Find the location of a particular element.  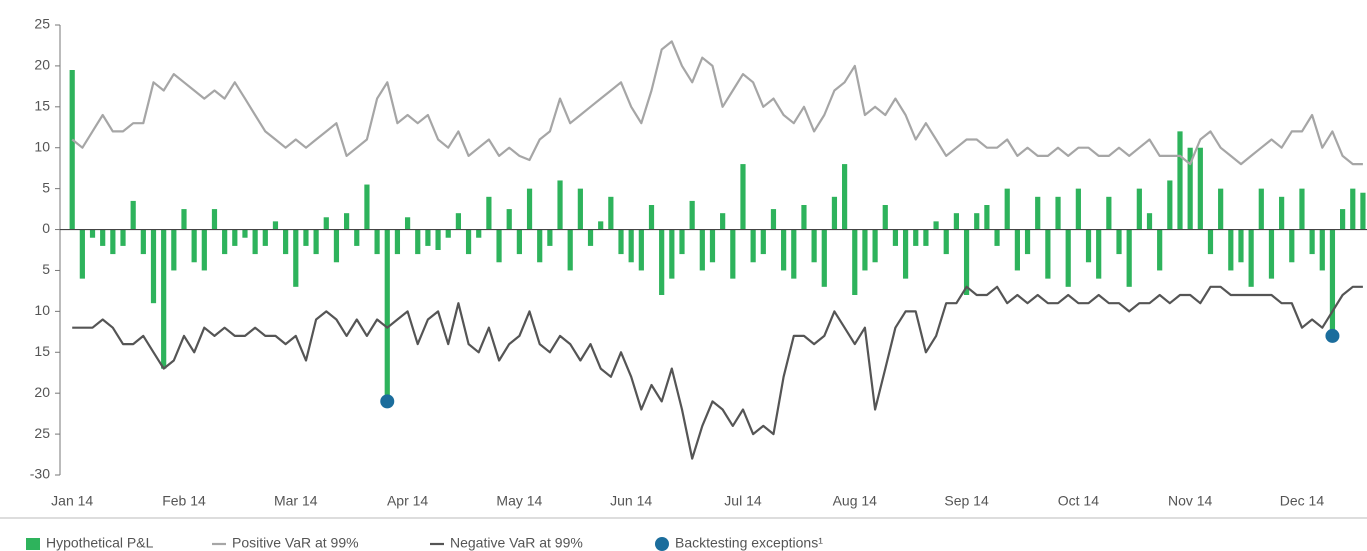

y-tick-label: -30 is located at coordinates (40, 474).